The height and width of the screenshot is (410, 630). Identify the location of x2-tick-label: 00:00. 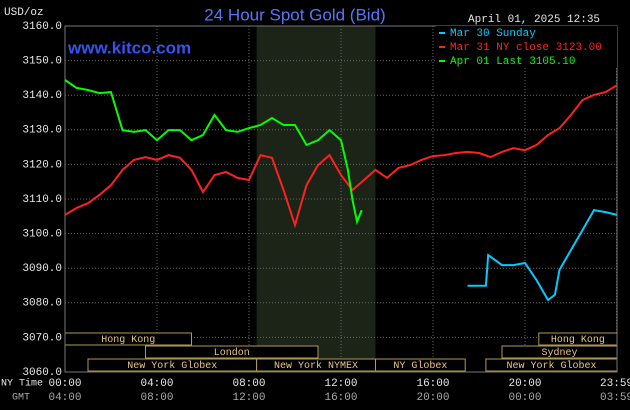
(524, 398).